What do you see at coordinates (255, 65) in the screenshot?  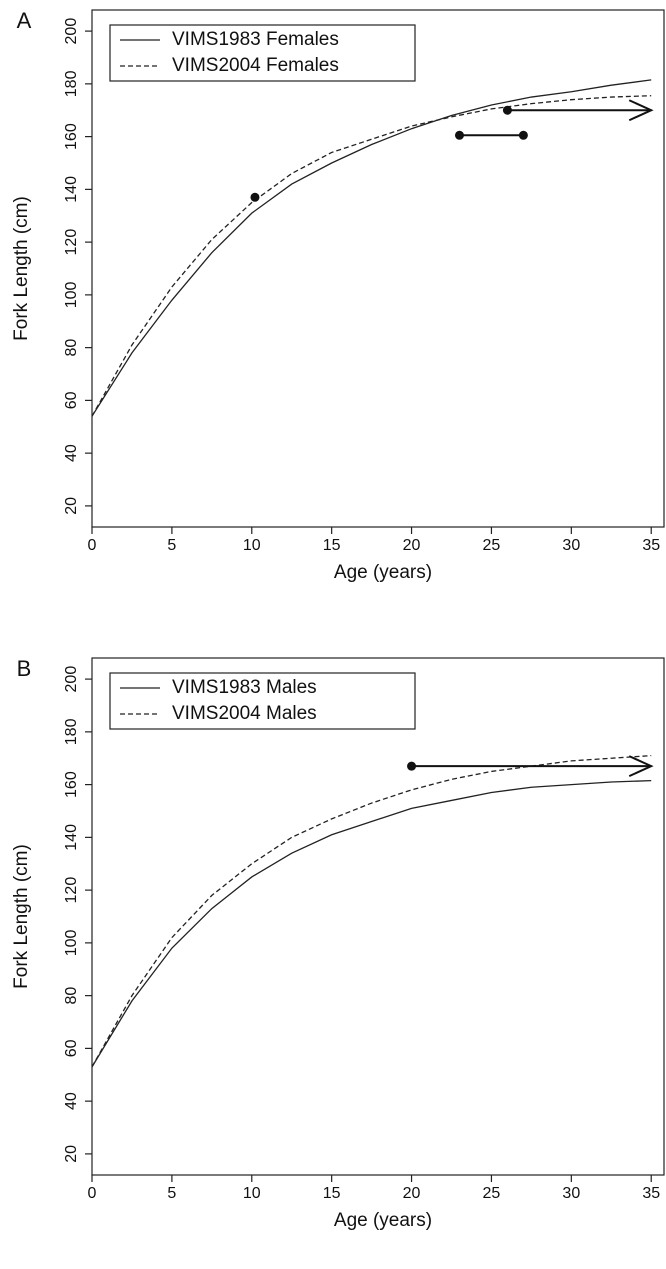 I see `legend-label: VIMS2004 Females` at bounding box center [255, 65].